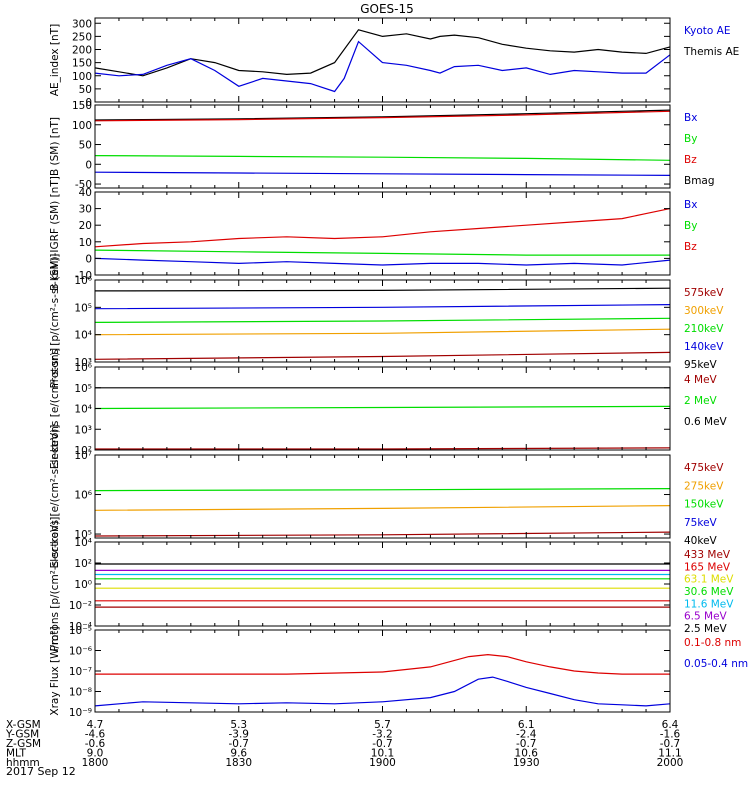 Image resolution: width=750 pixels, height=800 pixels. Describe the element at coordinates (83, 185) in the screenshot. I see `y-tick-label: -50` at that location.